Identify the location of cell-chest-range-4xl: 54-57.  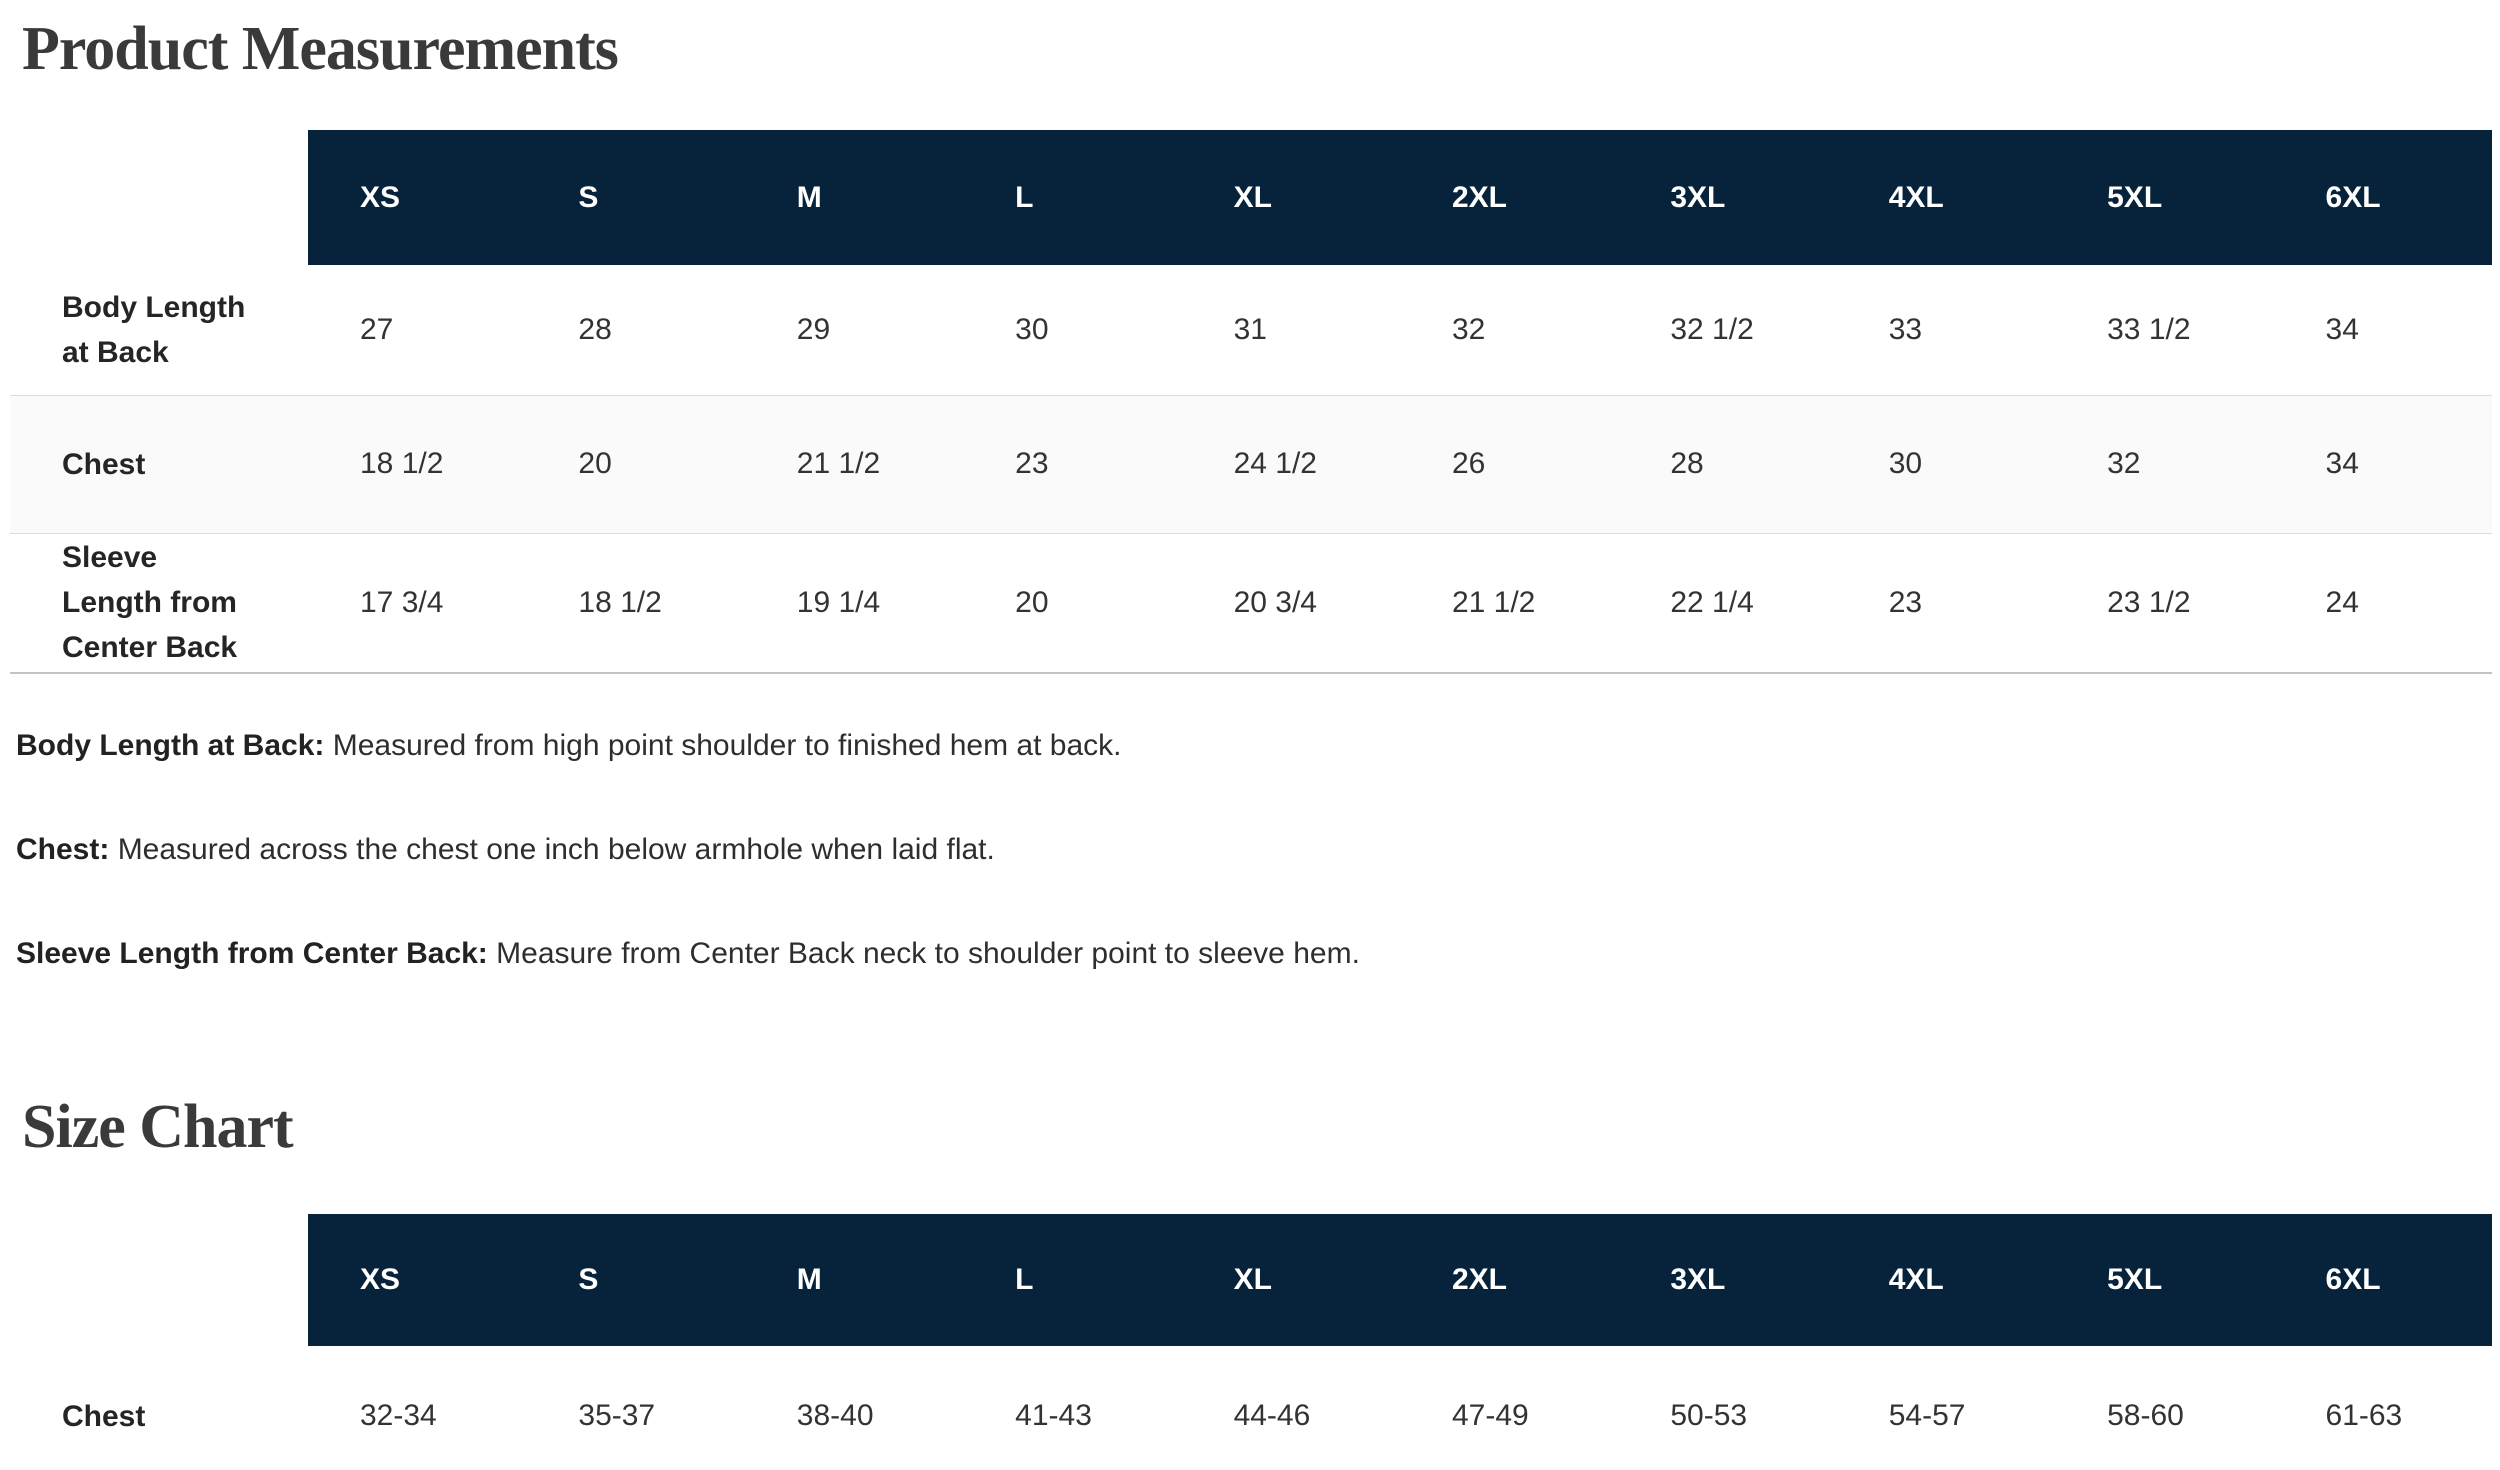
(1927, 1415).